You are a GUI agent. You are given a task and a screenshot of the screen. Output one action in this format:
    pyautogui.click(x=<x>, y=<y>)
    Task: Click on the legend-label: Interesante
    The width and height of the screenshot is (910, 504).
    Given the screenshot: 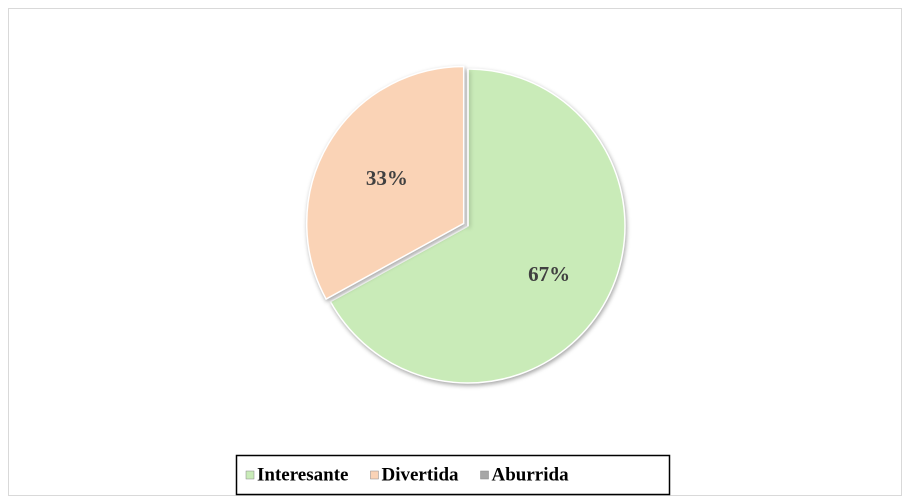 What is the action you would take?
    pyautogui.click(x=302, y=474)
    